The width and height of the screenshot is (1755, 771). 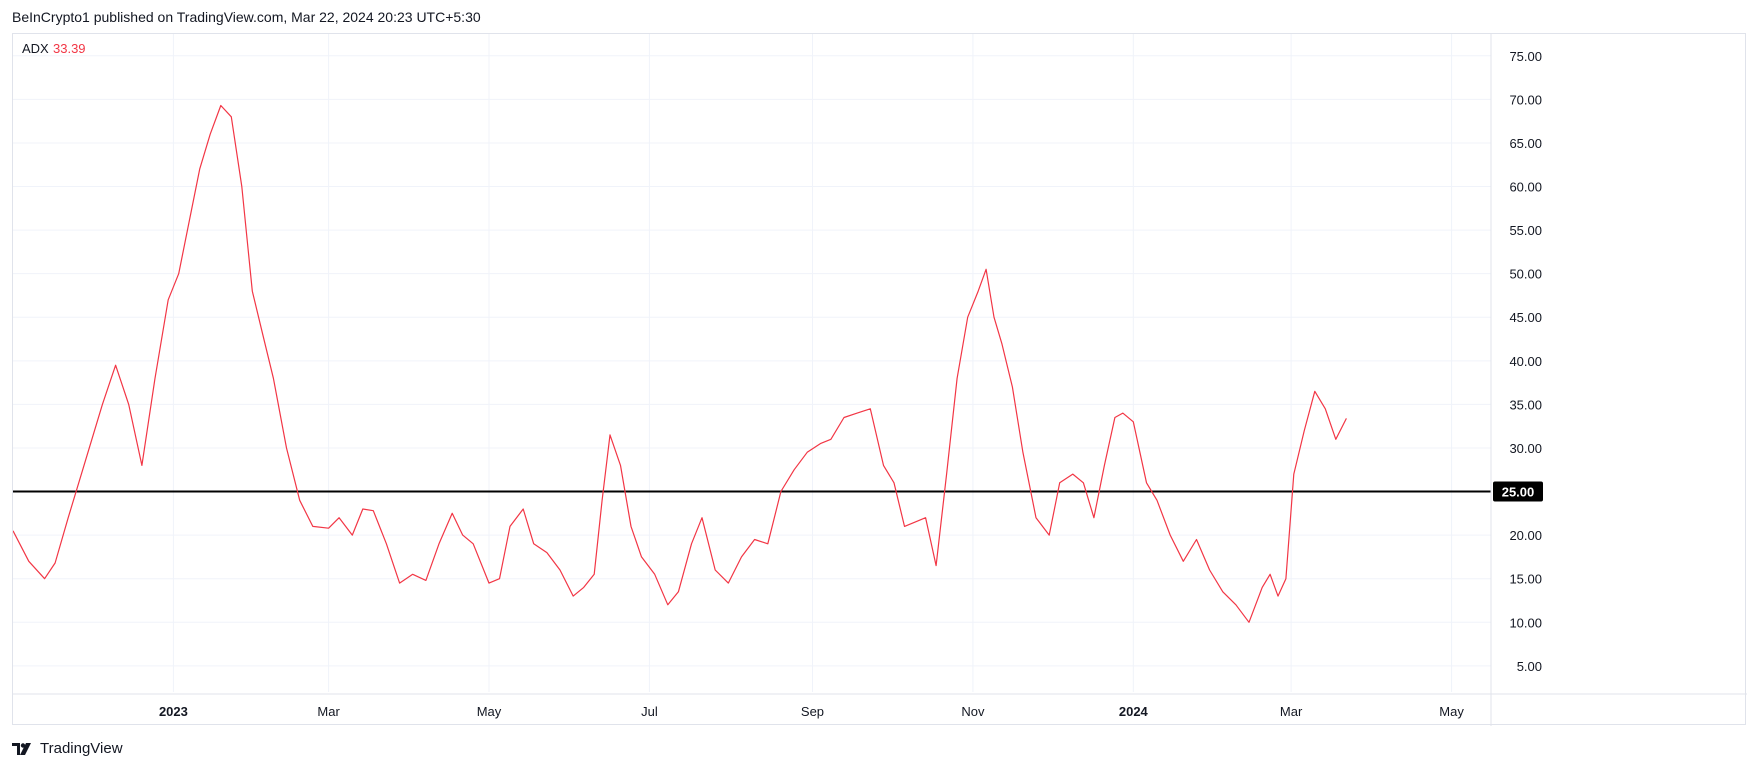 I want to click on y-tick-label: 35.00, so click(x=1525, y=404).